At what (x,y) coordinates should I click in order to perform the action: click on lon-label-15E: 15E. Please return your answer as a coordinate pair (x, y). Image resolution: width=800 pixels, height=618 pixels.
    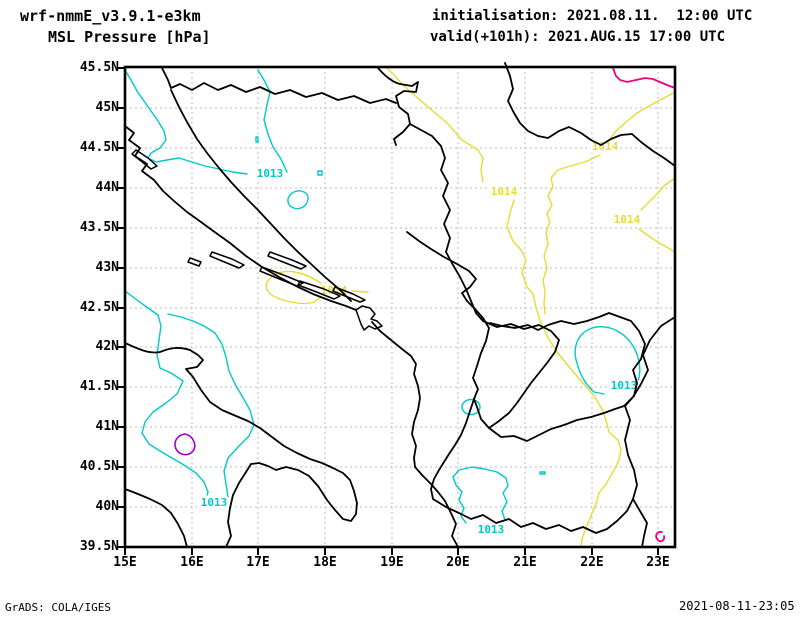
    Looking at the image, I should click on (125, 562).